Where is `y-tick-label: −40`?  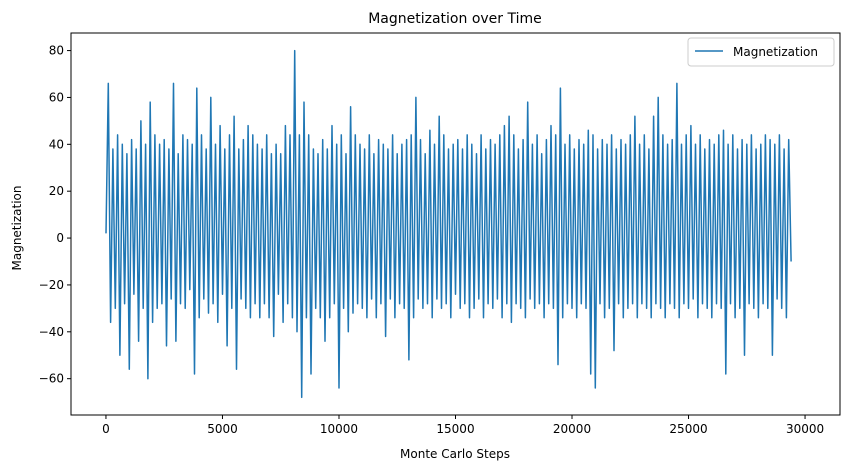 y-tick-label: −40 is located at coordinates (51, 332).